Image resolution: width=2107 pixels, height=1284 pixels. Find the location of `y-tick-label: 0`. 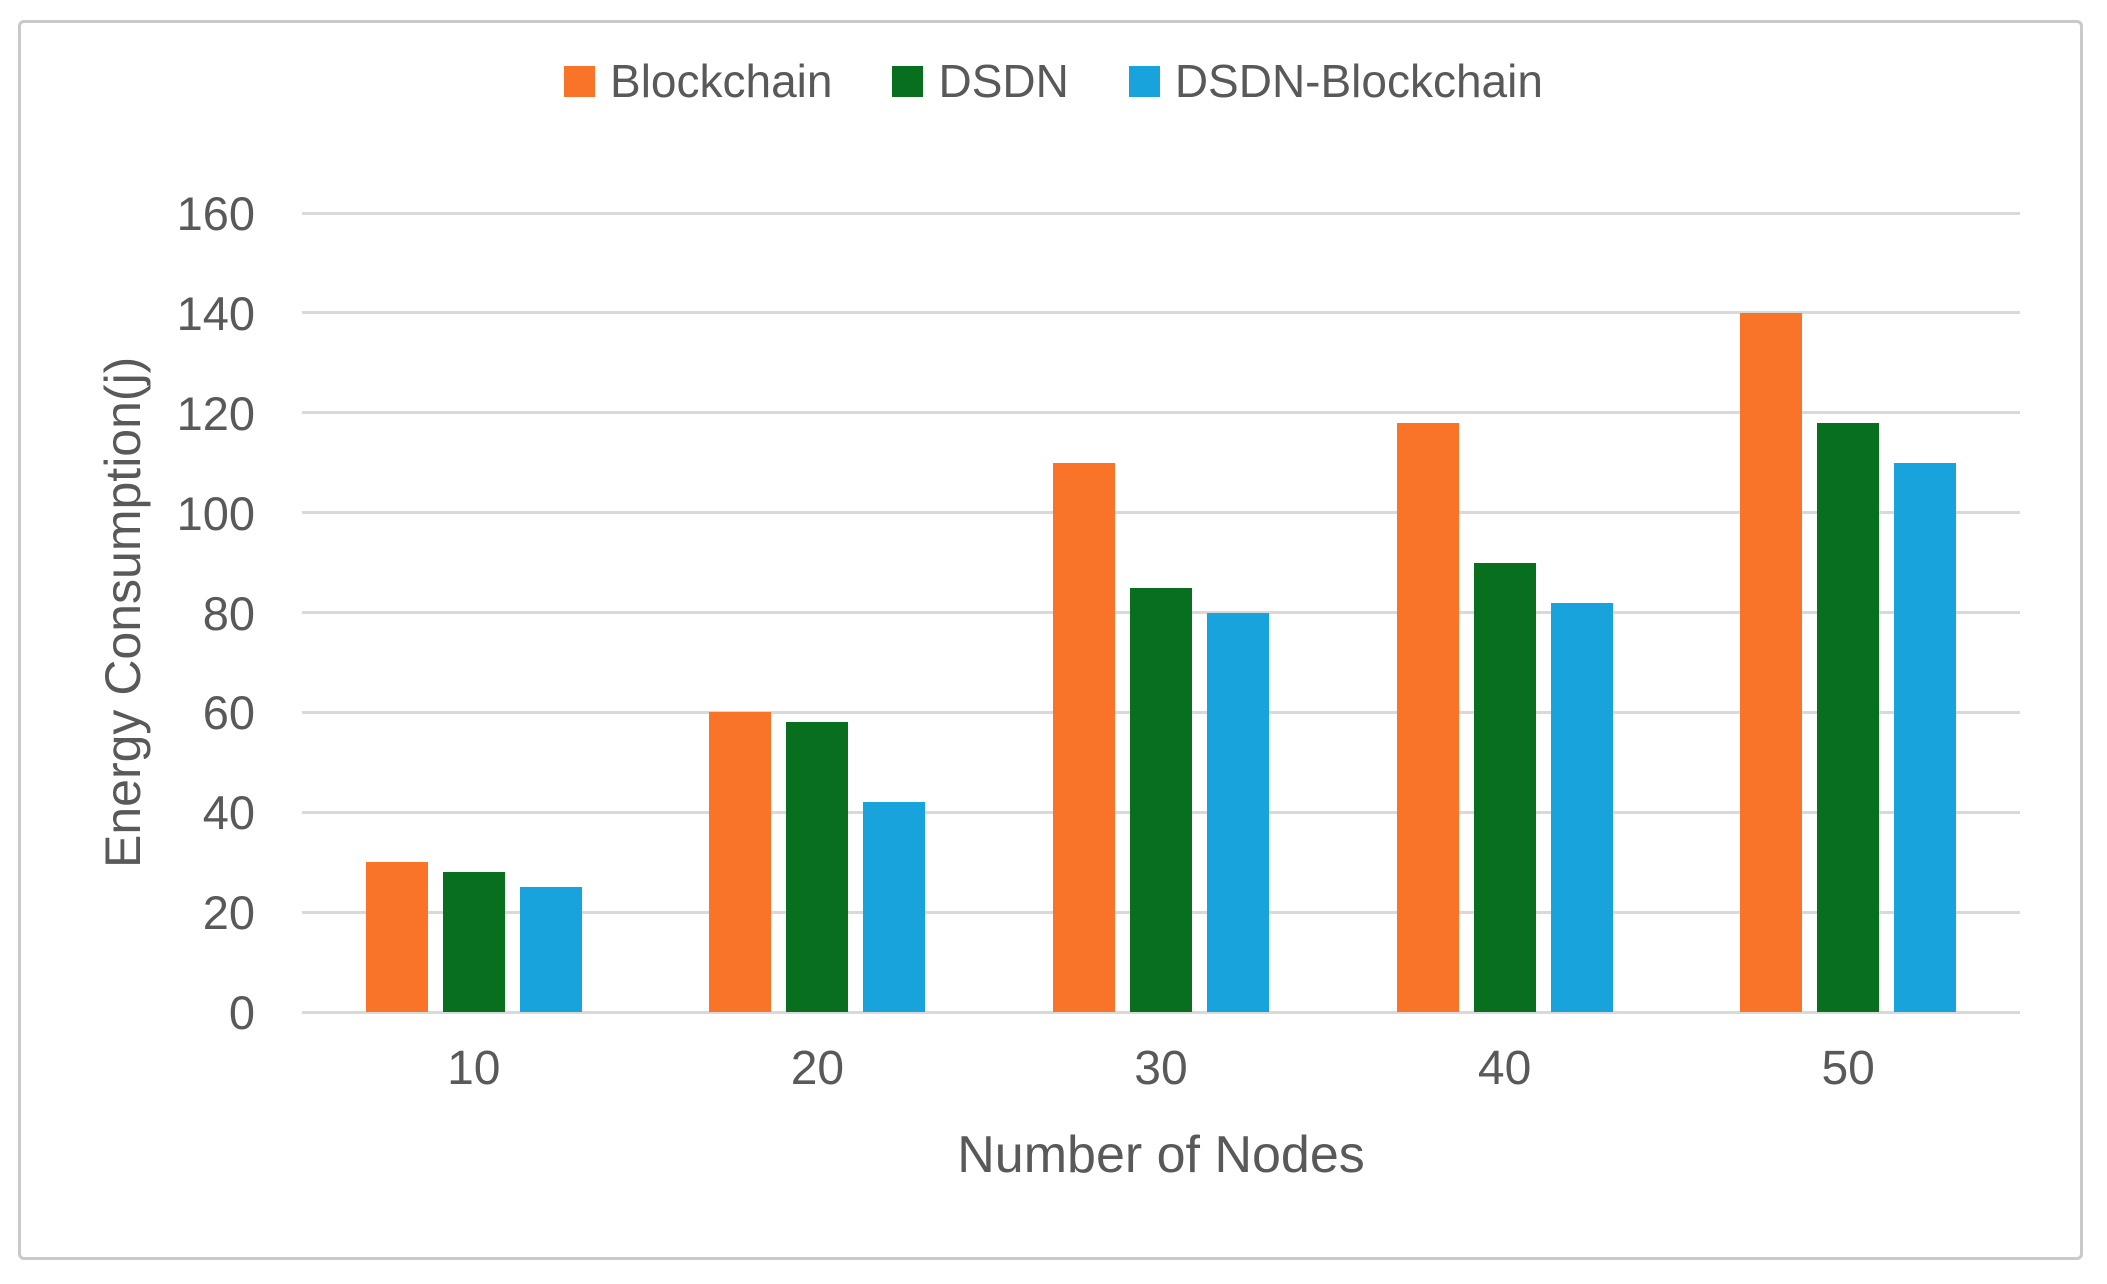

y-tick-label: 0 is located at coordinates (241, 1012).